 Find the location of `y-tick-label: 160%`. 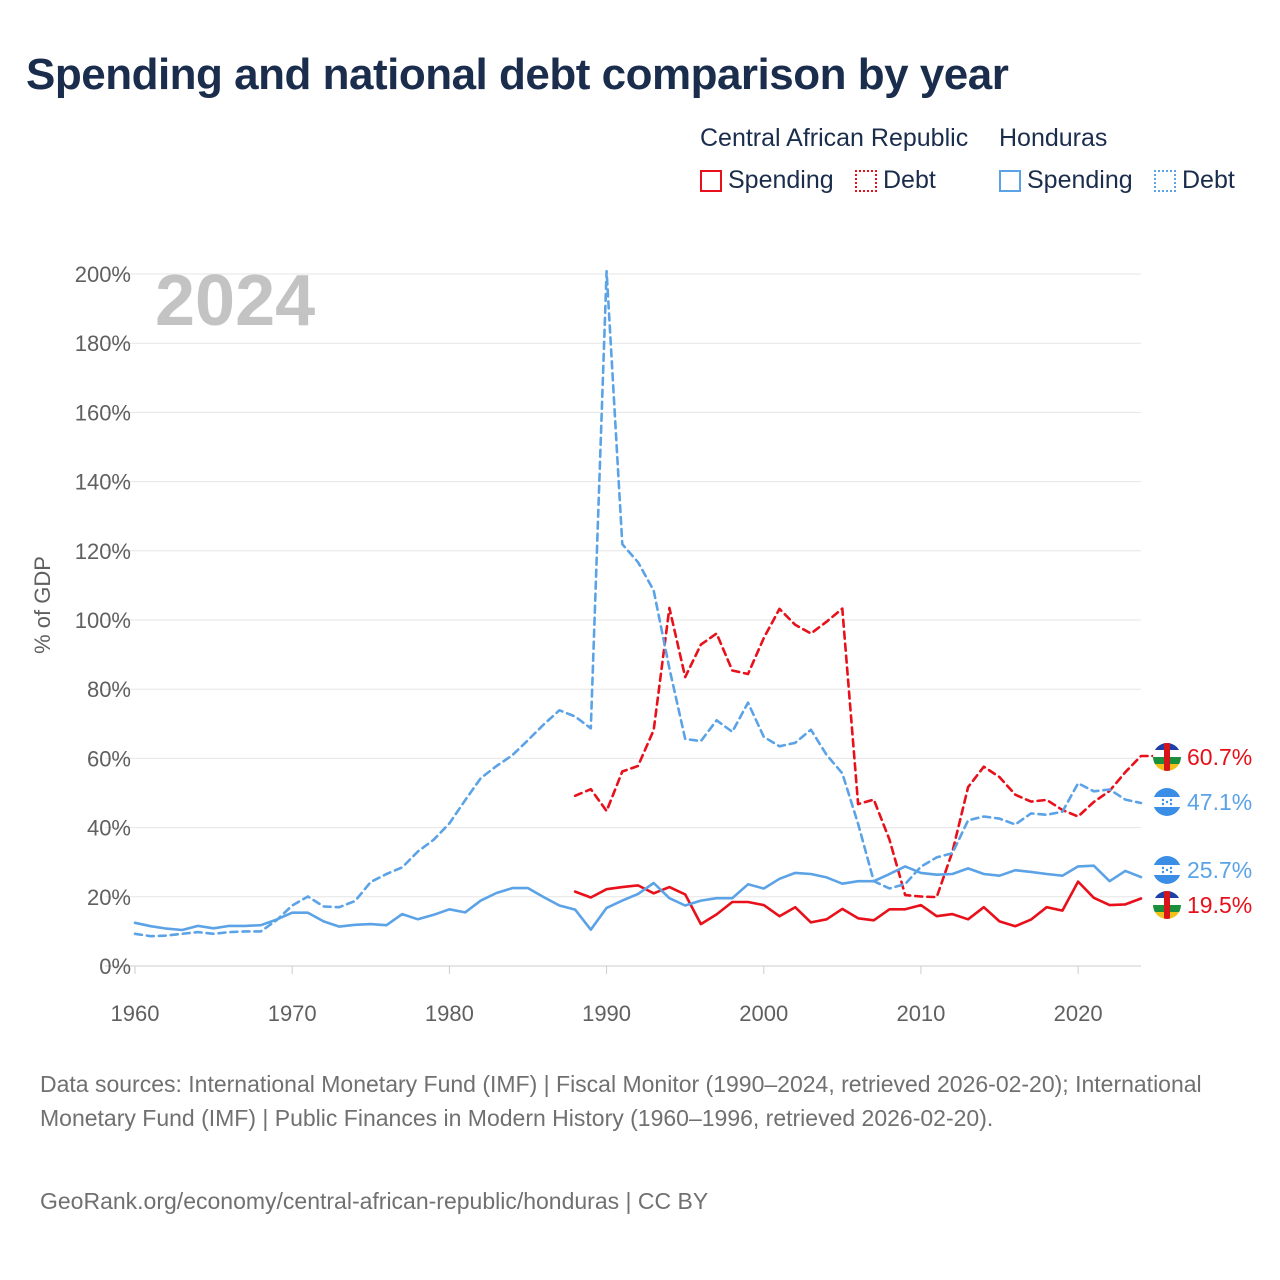

y-tick-label: 160% is located at coordinates (103, 412).